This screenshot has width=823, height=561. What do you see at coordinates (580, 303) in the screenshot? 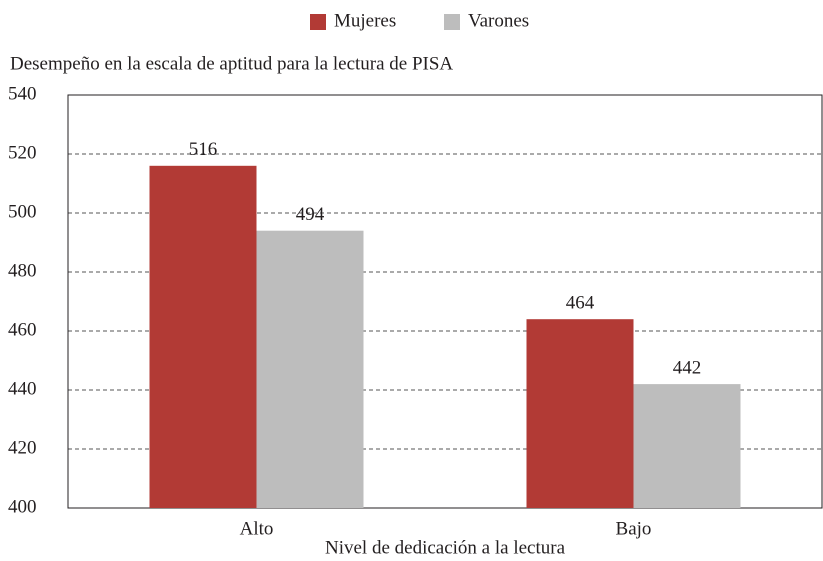
I see `data-label: 464` at bounding box center [580, 303].